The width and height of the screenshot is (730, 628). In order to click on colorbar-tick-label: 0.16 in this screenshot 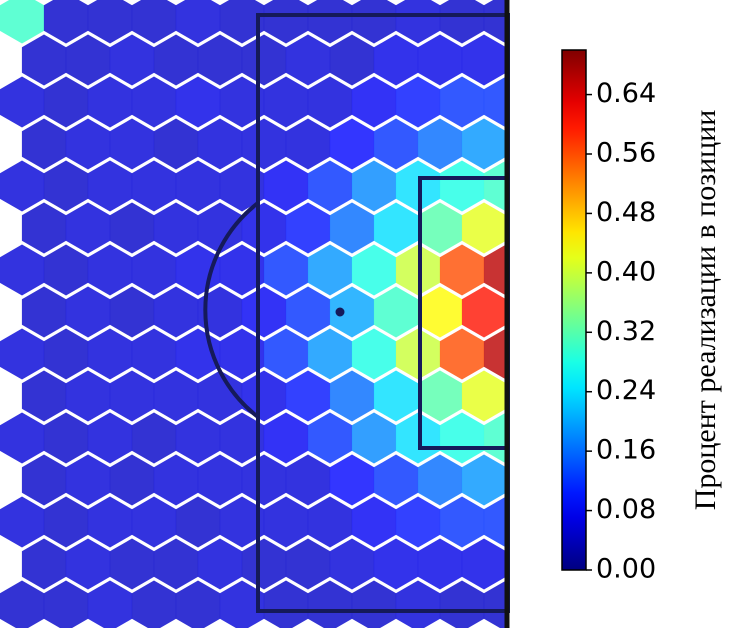, I will do `click(626, 450)`.